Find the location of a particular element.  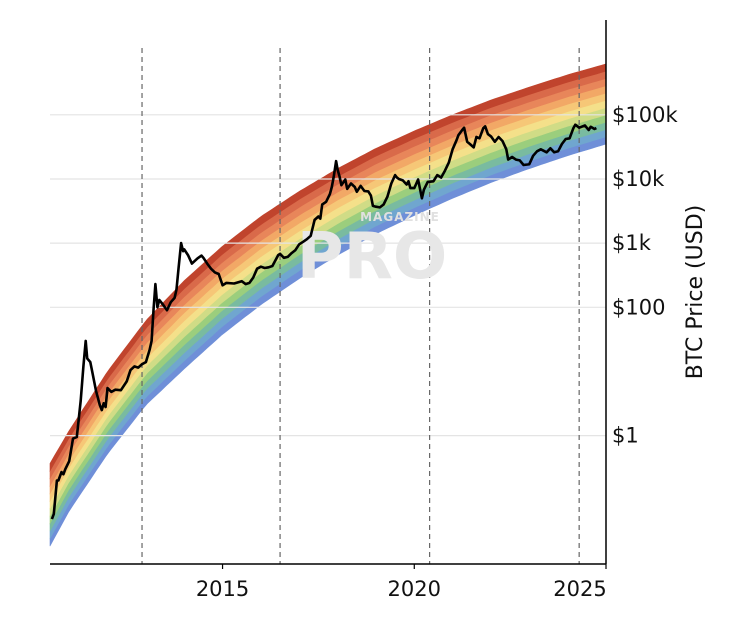

y-axis-label: BTC Price (USD) is located at coordinates (695, 292).